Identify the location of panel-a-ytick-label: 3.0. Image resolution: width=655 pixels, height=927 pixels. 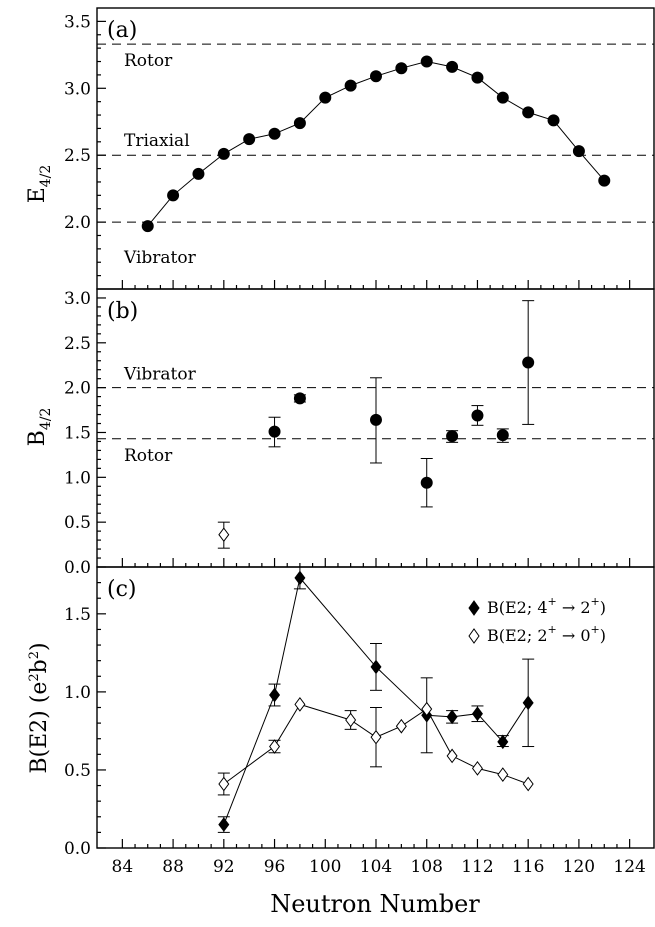
(77, 89).